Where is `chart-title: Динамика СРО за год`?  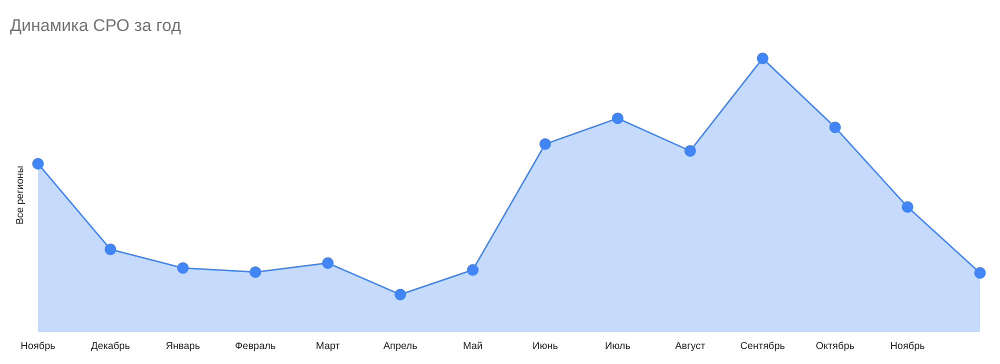
chart-title: Динамика СРО за год is located at coordinates (96, 25).